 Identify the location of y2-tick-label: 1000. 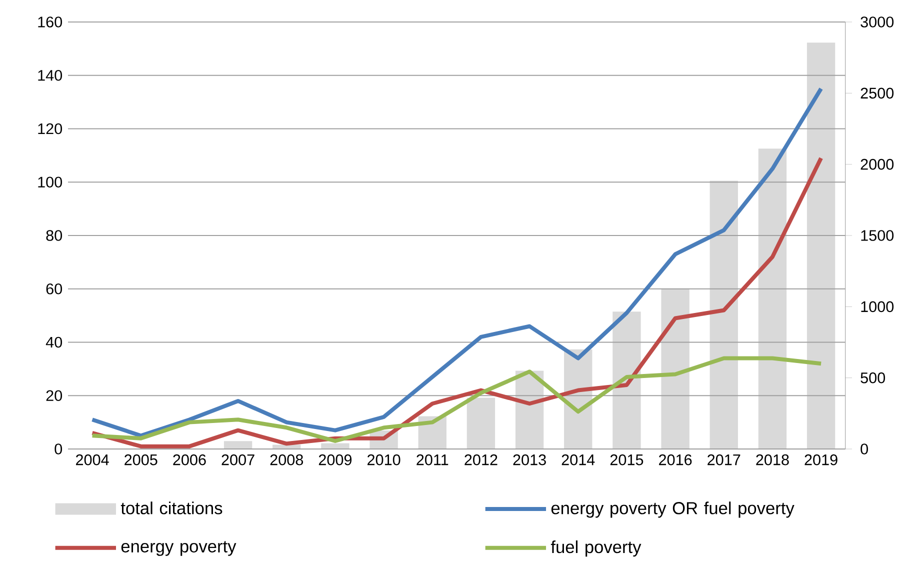
(877, 306).